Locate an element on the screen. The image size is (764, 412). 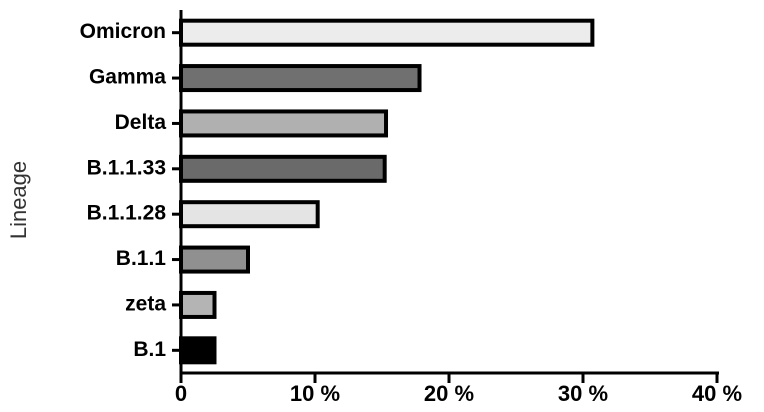
x-tick-label: 10 % is located at coordinates (315, 393).